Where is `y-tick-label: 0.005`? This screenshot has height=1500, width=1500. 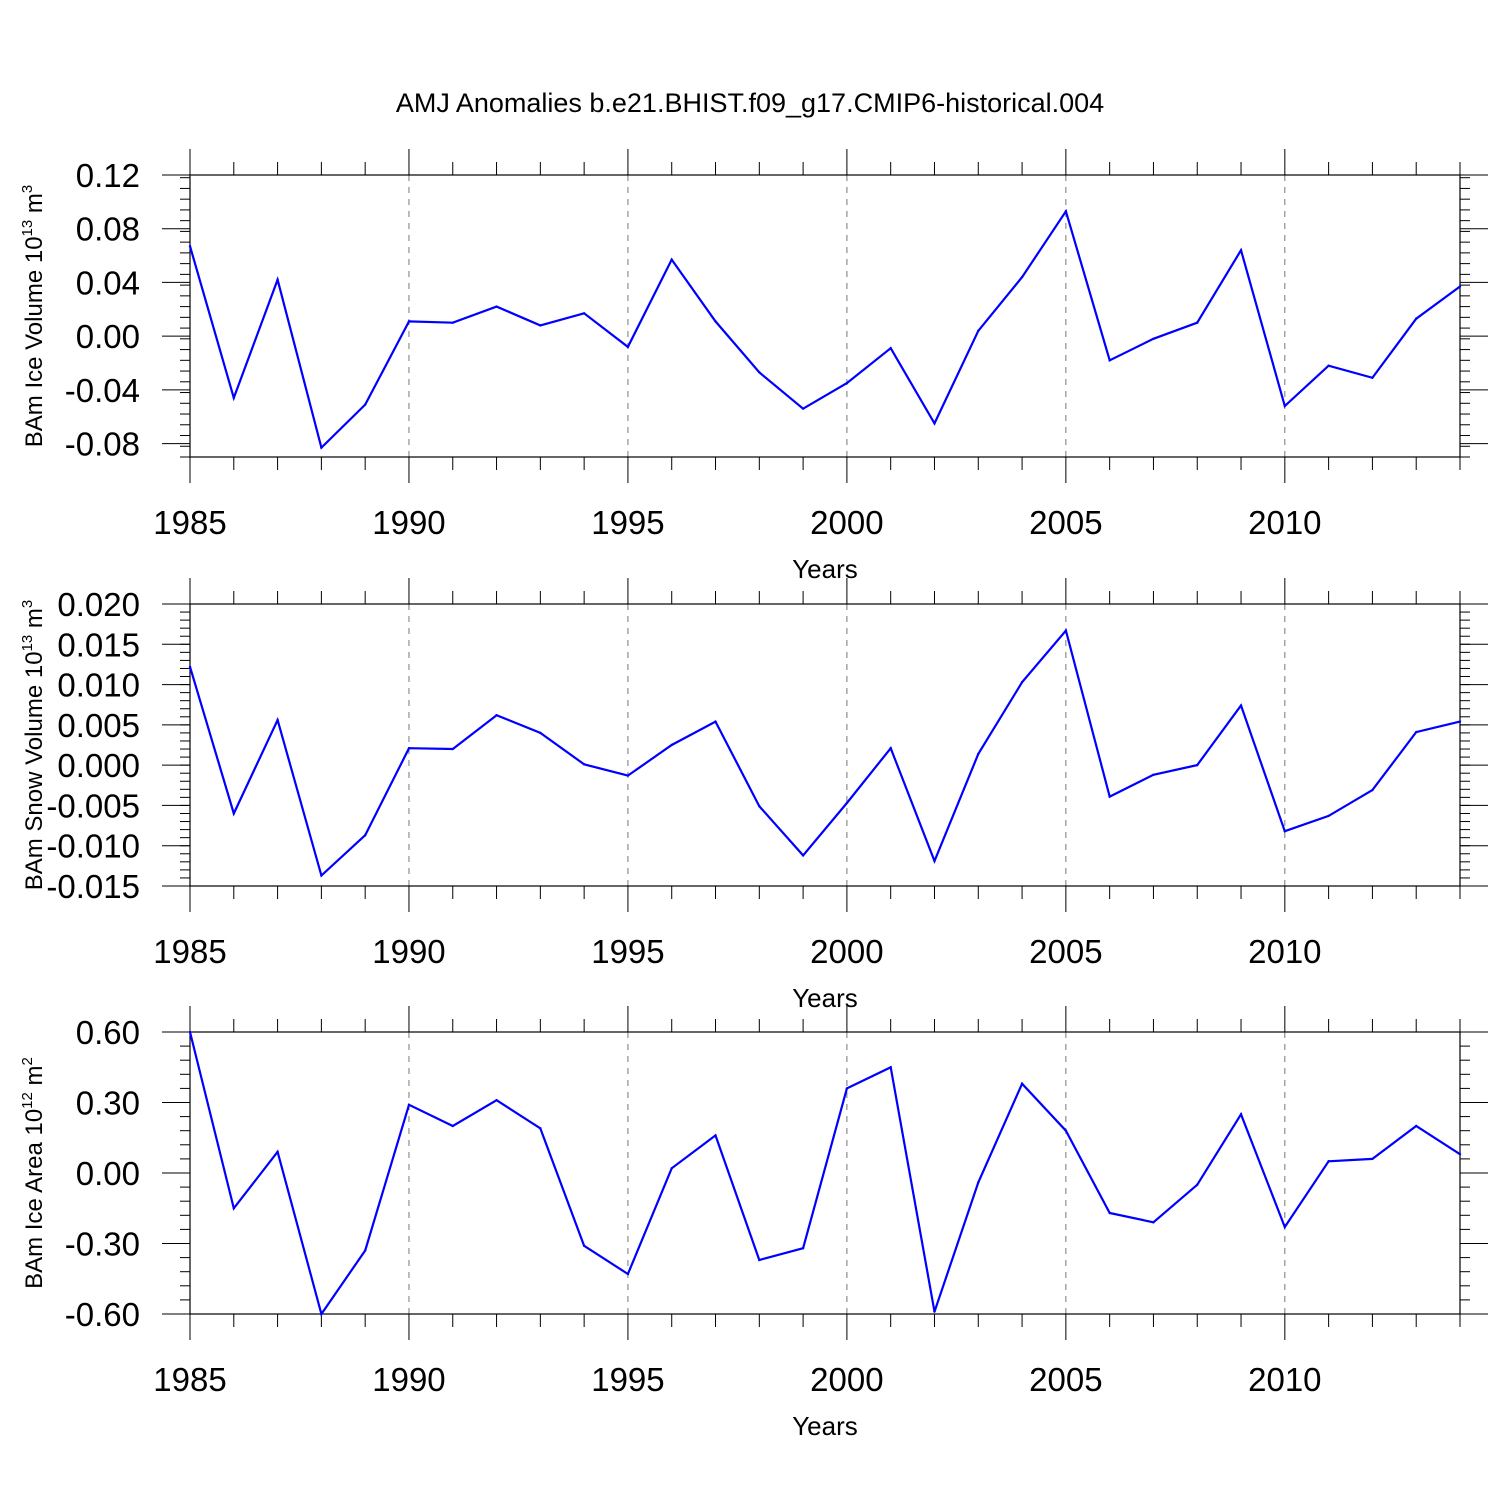
y-tick-label: 0.005 is located at coordinates (98, 725).